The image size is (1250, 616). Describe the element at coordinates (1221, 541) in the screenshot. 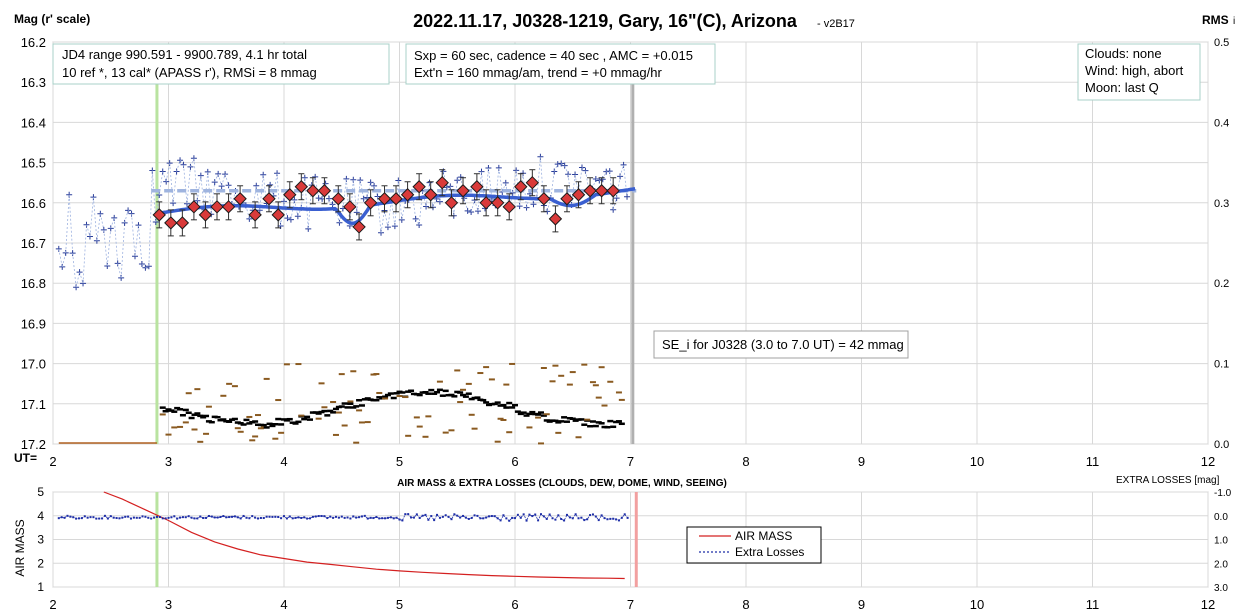

I see `lower-right-tick-label: 1.0` at that location.